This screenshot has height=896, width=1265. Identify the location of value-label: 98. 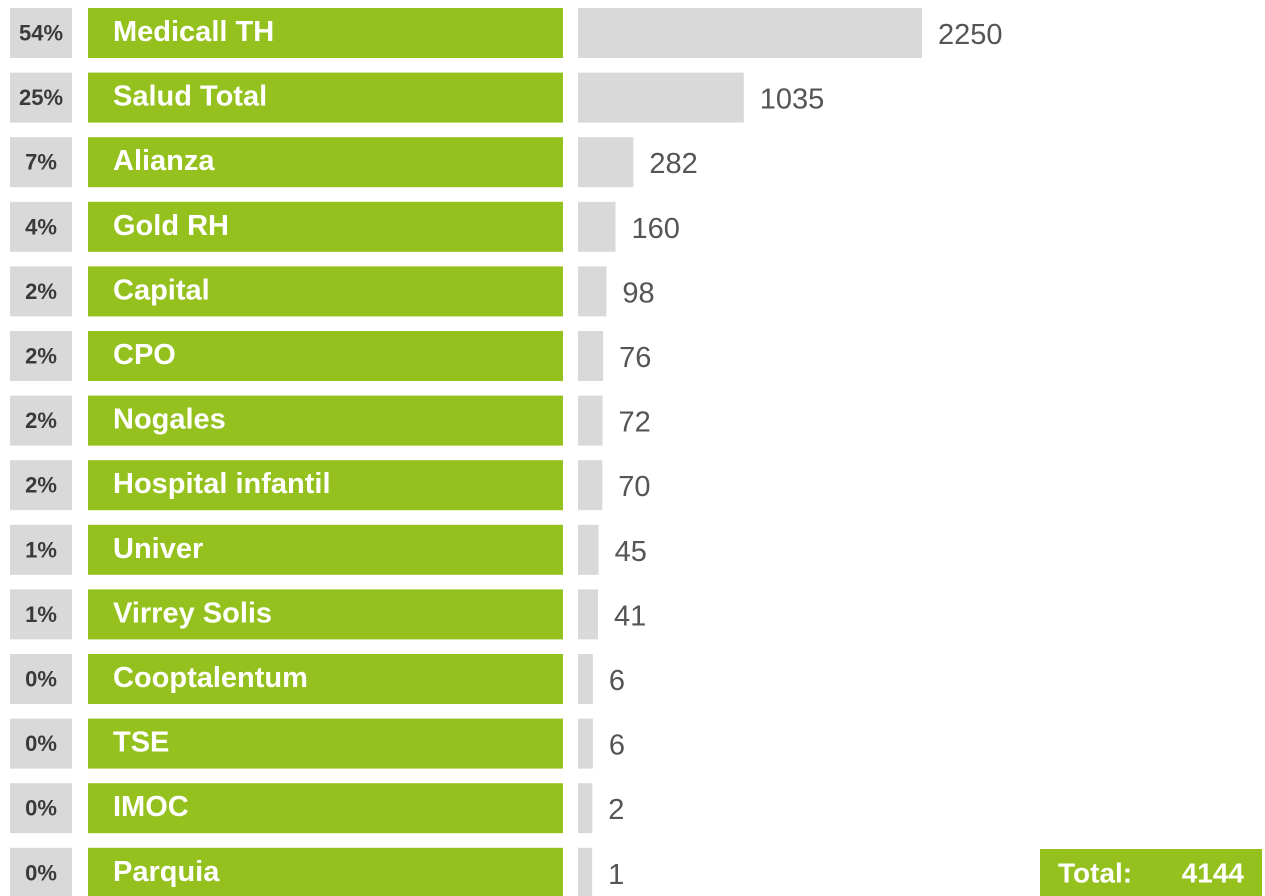
(638, 293).